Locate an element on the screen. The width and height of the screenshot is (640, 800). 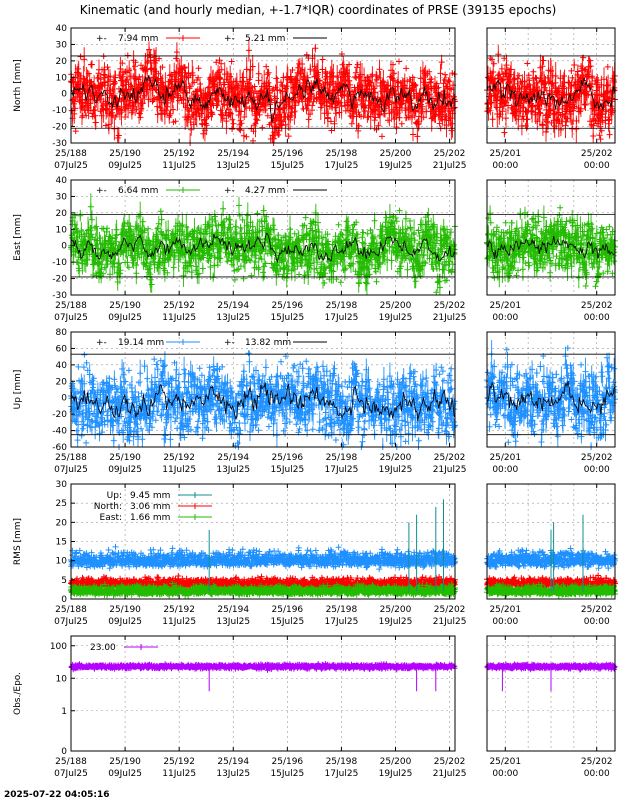
east-ytick-label: -20 is located at coordinates (59, 280).